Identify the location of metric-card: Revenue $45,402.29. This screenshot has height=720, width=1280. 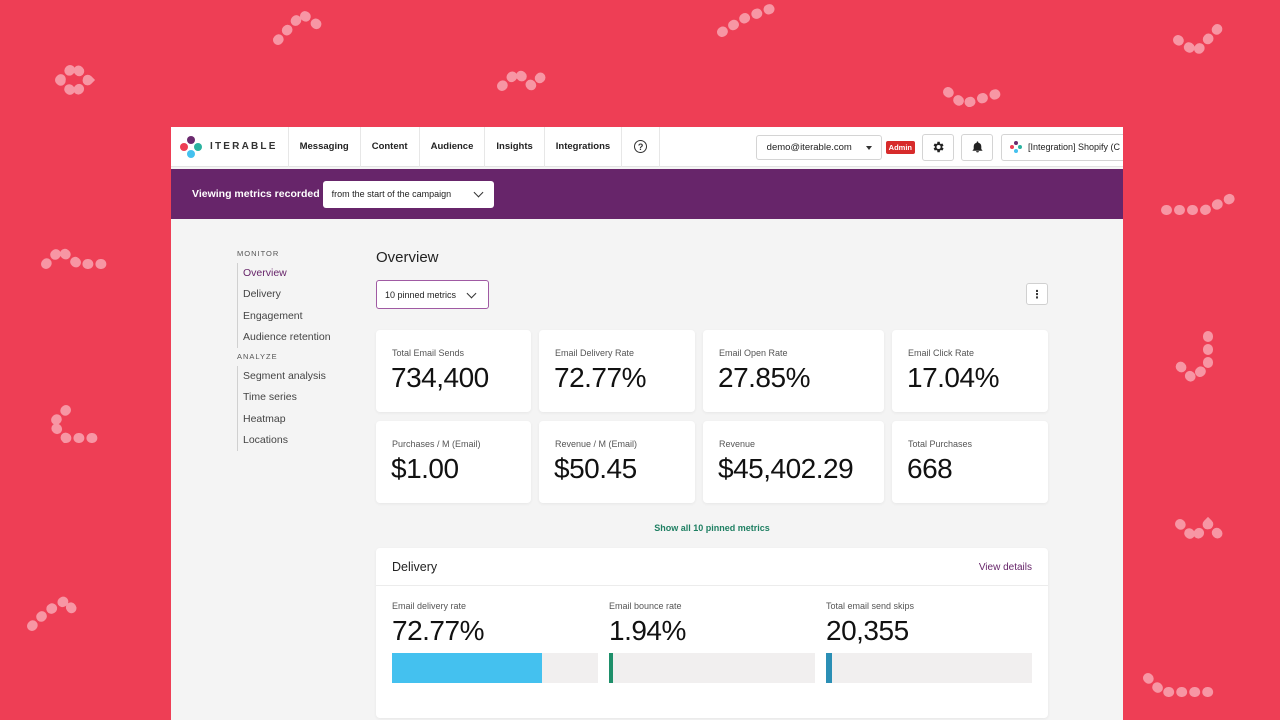
(793, 462).